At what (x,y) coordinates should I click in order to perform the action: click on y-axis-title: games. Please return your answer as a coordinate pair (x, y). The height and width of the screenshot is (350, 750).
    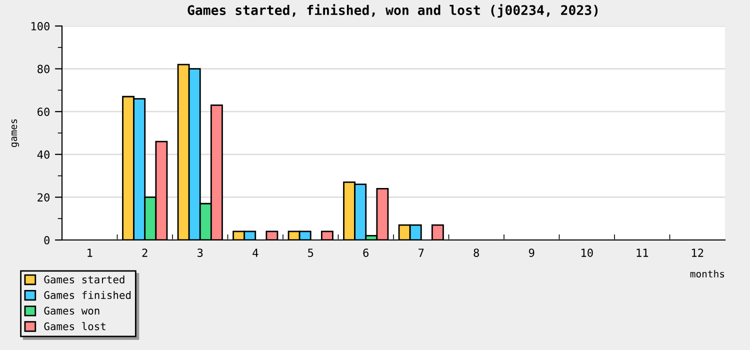
    Looking at the image, I should click on (15, 133).